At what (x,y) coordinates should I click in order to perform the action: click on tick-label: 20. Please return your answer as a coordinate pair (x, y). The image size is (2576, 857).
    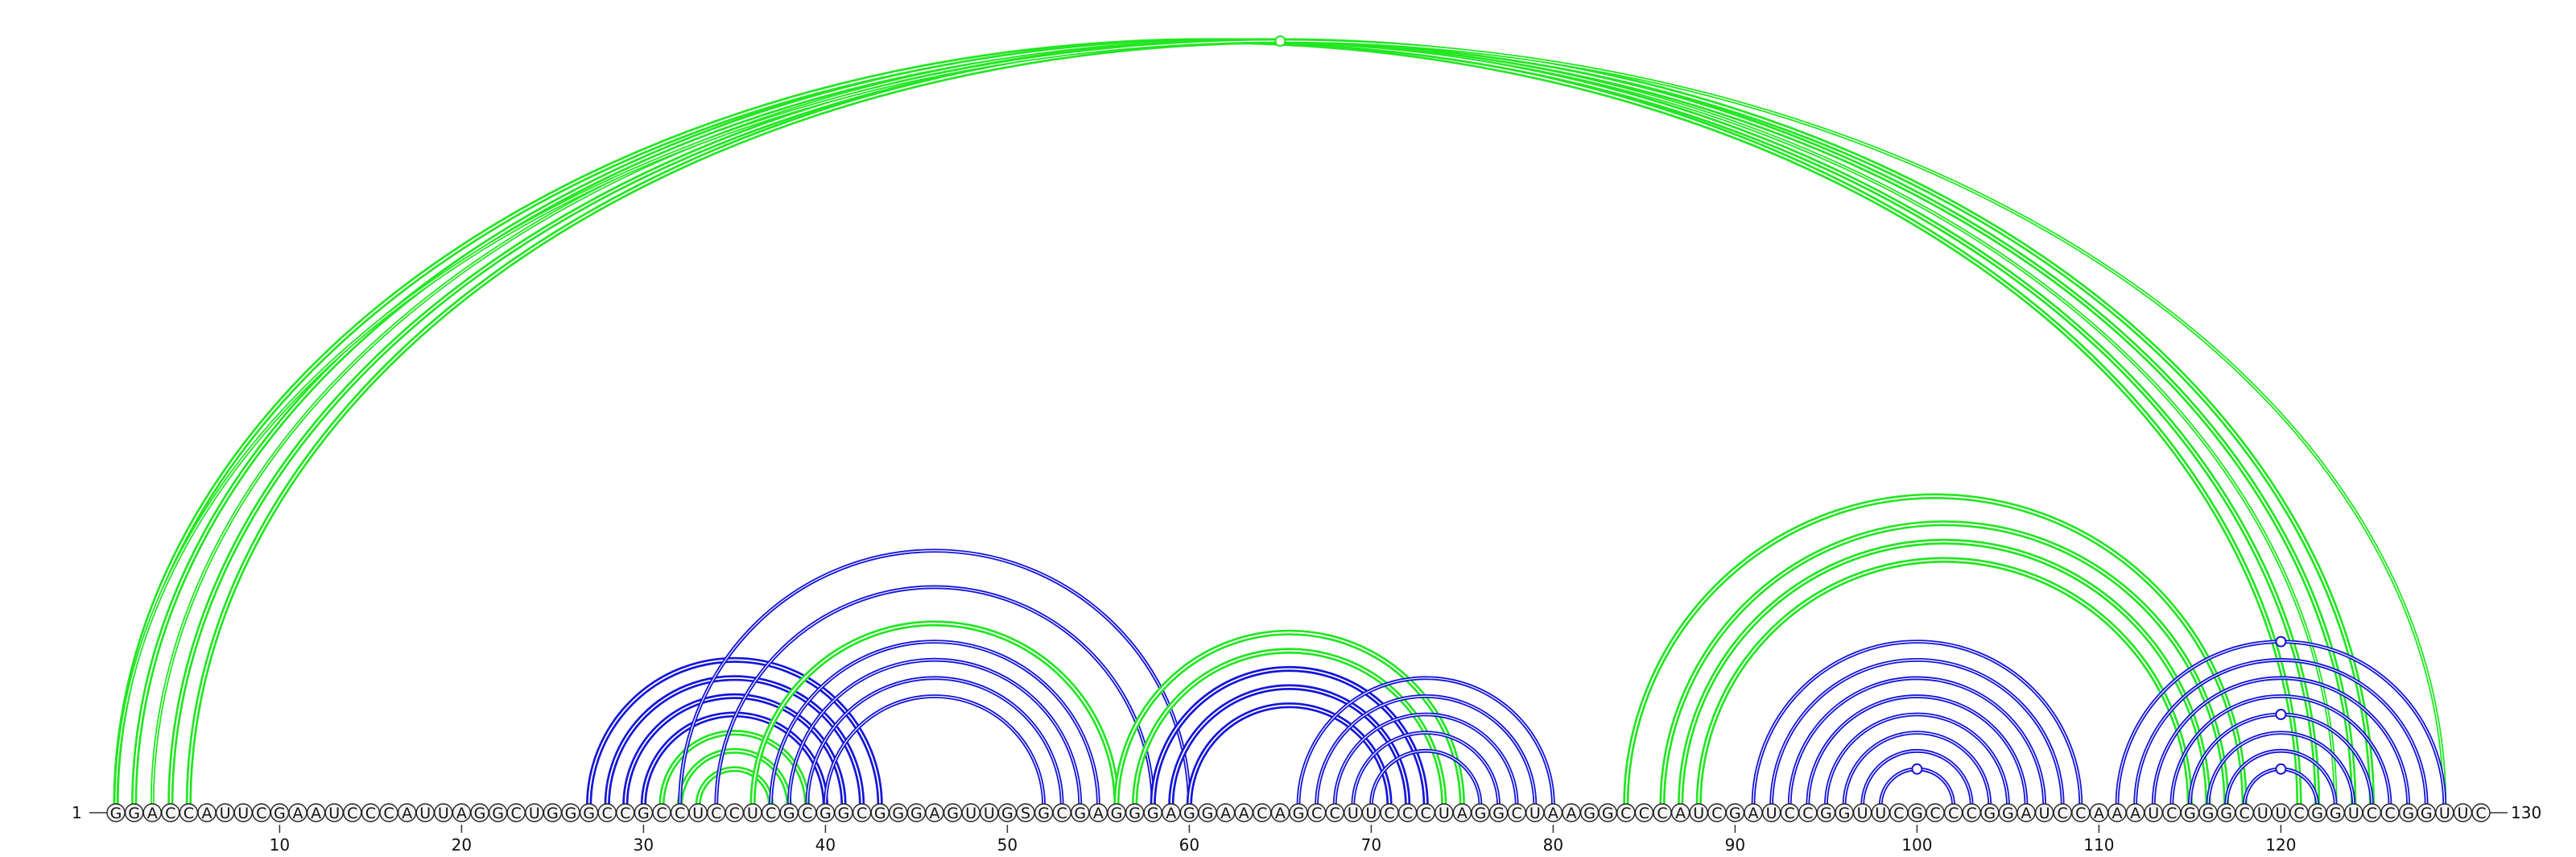
    Looking at the image, I should click on (462, 845).